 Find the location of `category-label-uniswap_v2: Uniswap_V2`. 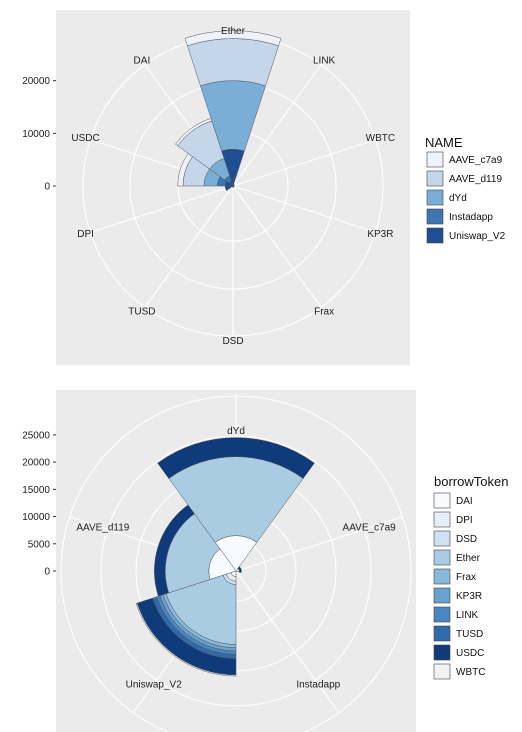

category-label-uniswap_v2: Uniswap_V2 is located at coordinates (154, 684).